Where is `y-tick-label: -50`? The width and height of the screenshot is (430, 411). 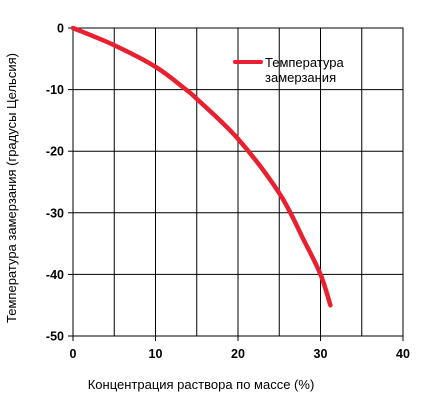 y-tick-label: -50 is located at coordinates (55, 337).